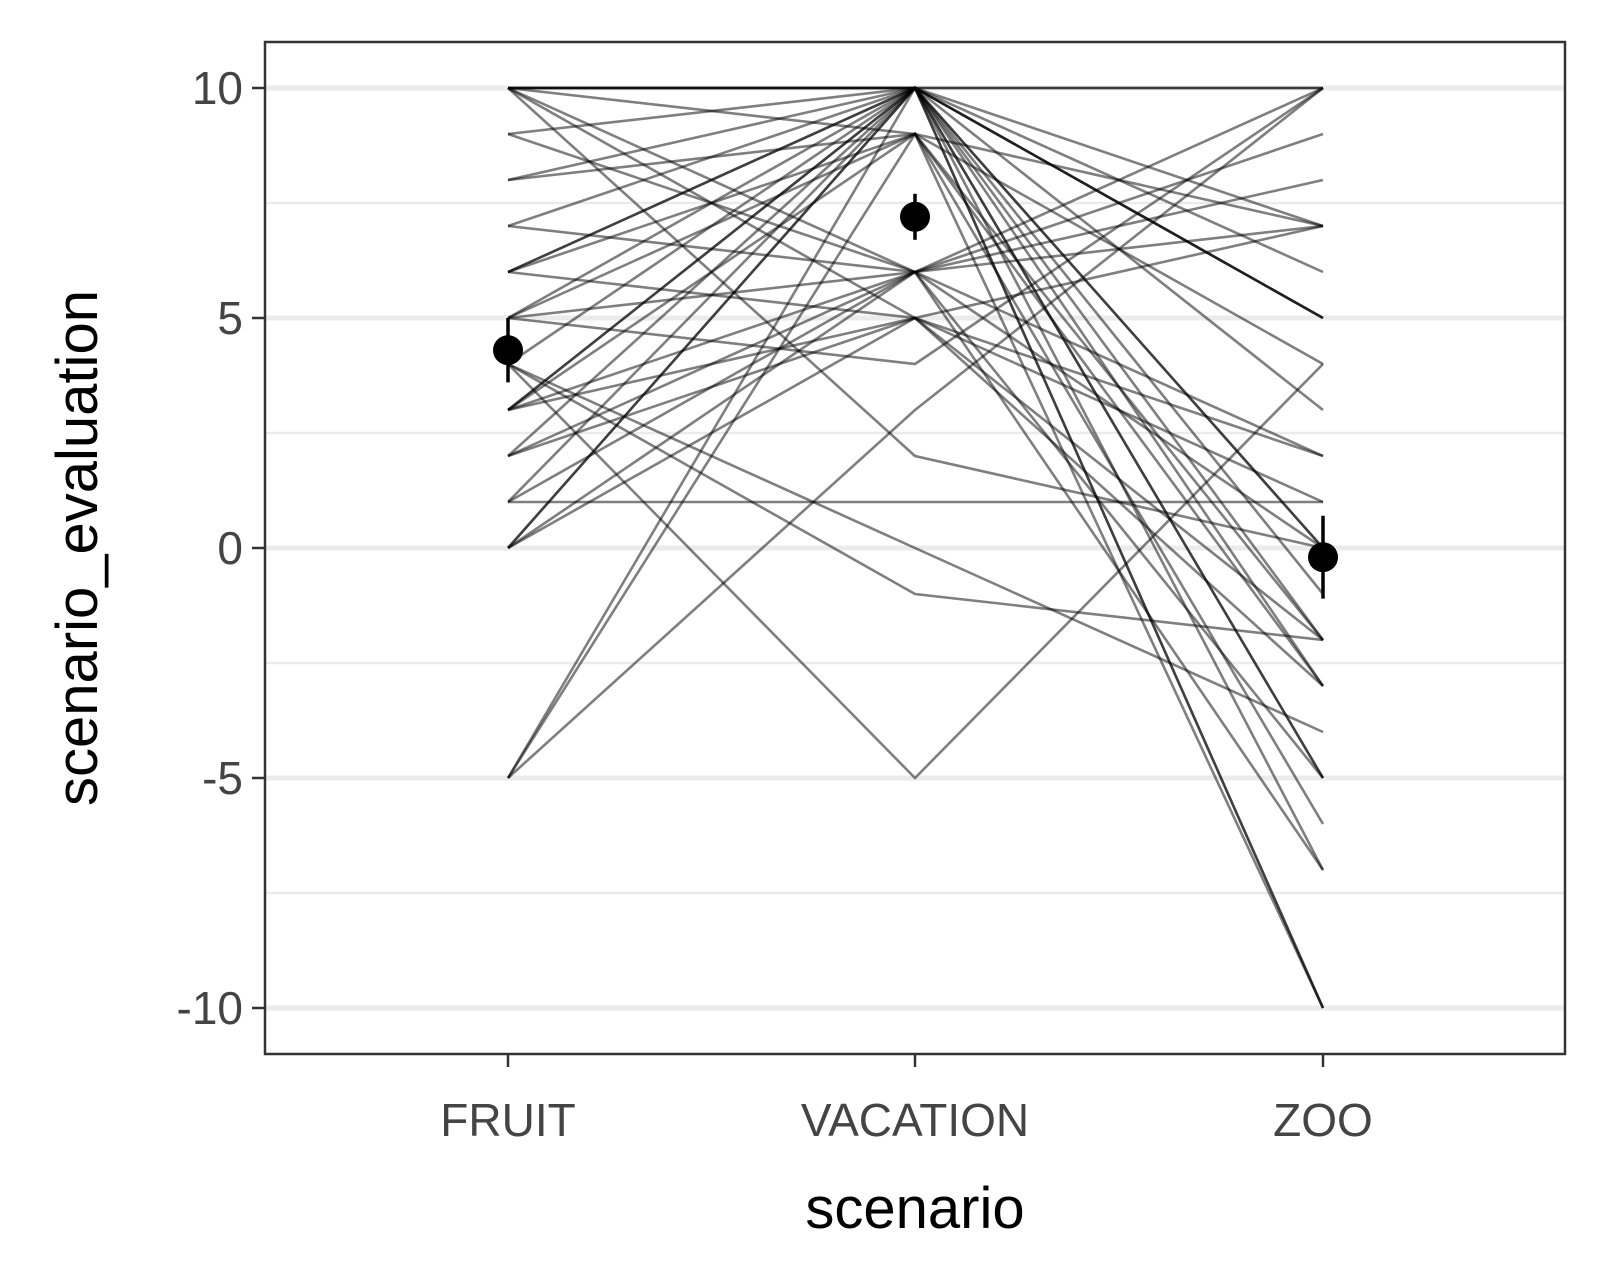 Image resolution: width=1600 pixels, height=1280 pixels. What do you see at coordinates (1323, 1120) in the screenshot?
I see `x-tick-label: ZOO` at bounding box center [1323, 1120].